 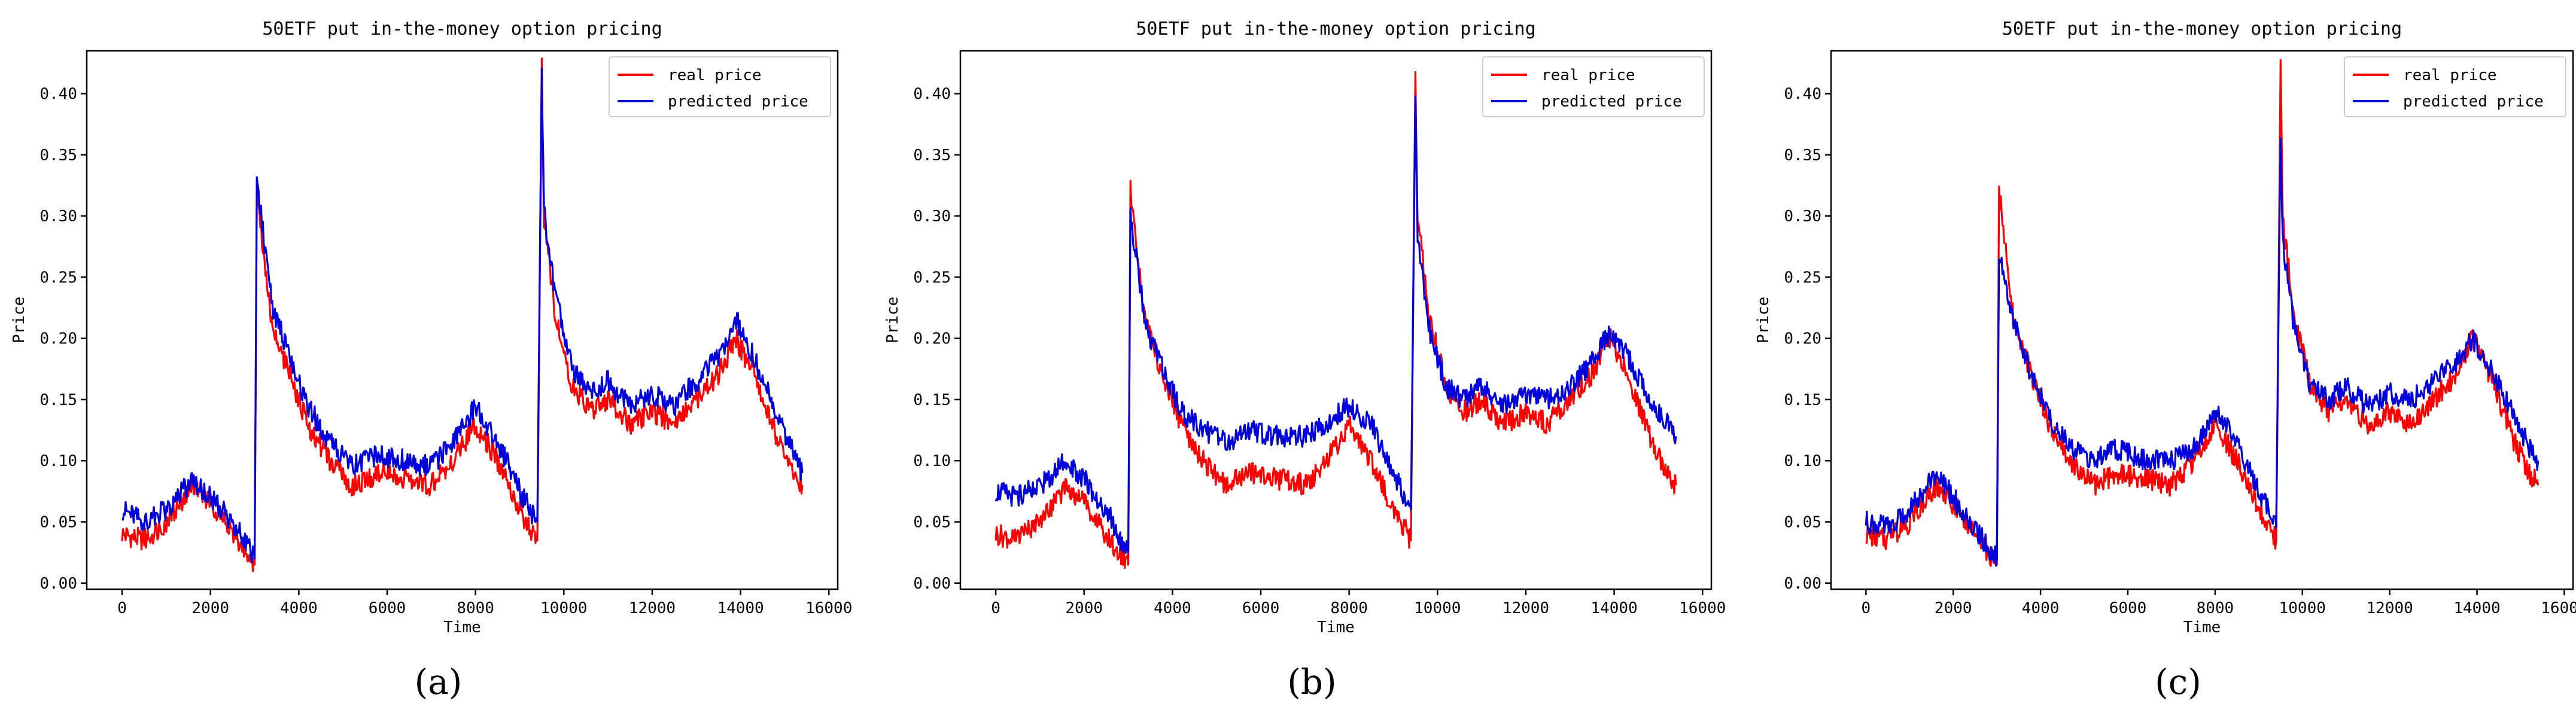 What do you see at coordinates (439, 682) in the screenshot?
I see `panel-caption: (a)` at bounding box center [439, 682].